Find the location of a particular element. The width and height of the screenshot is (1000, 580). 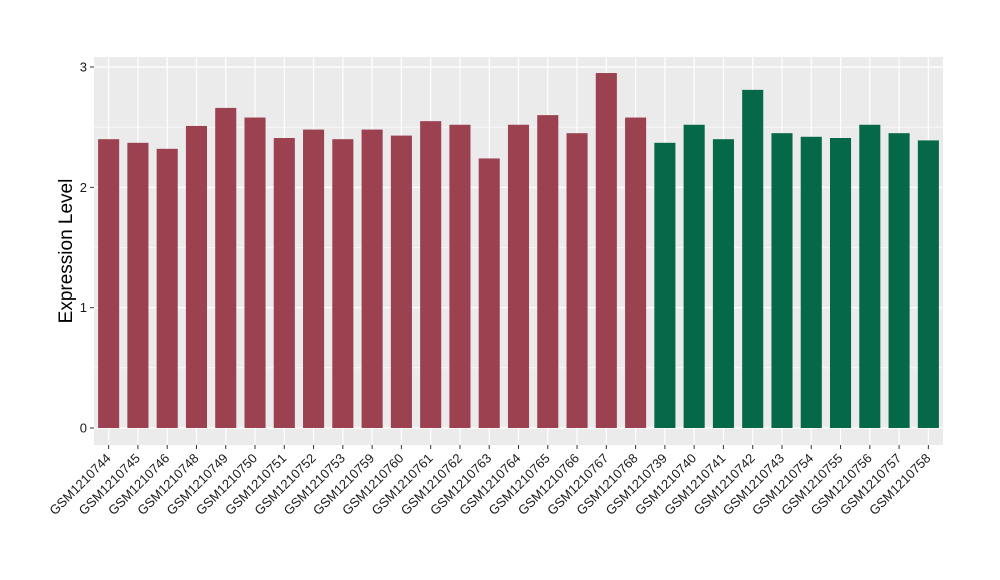

y-tick-label: 0 is located at coordinates (83, 428).